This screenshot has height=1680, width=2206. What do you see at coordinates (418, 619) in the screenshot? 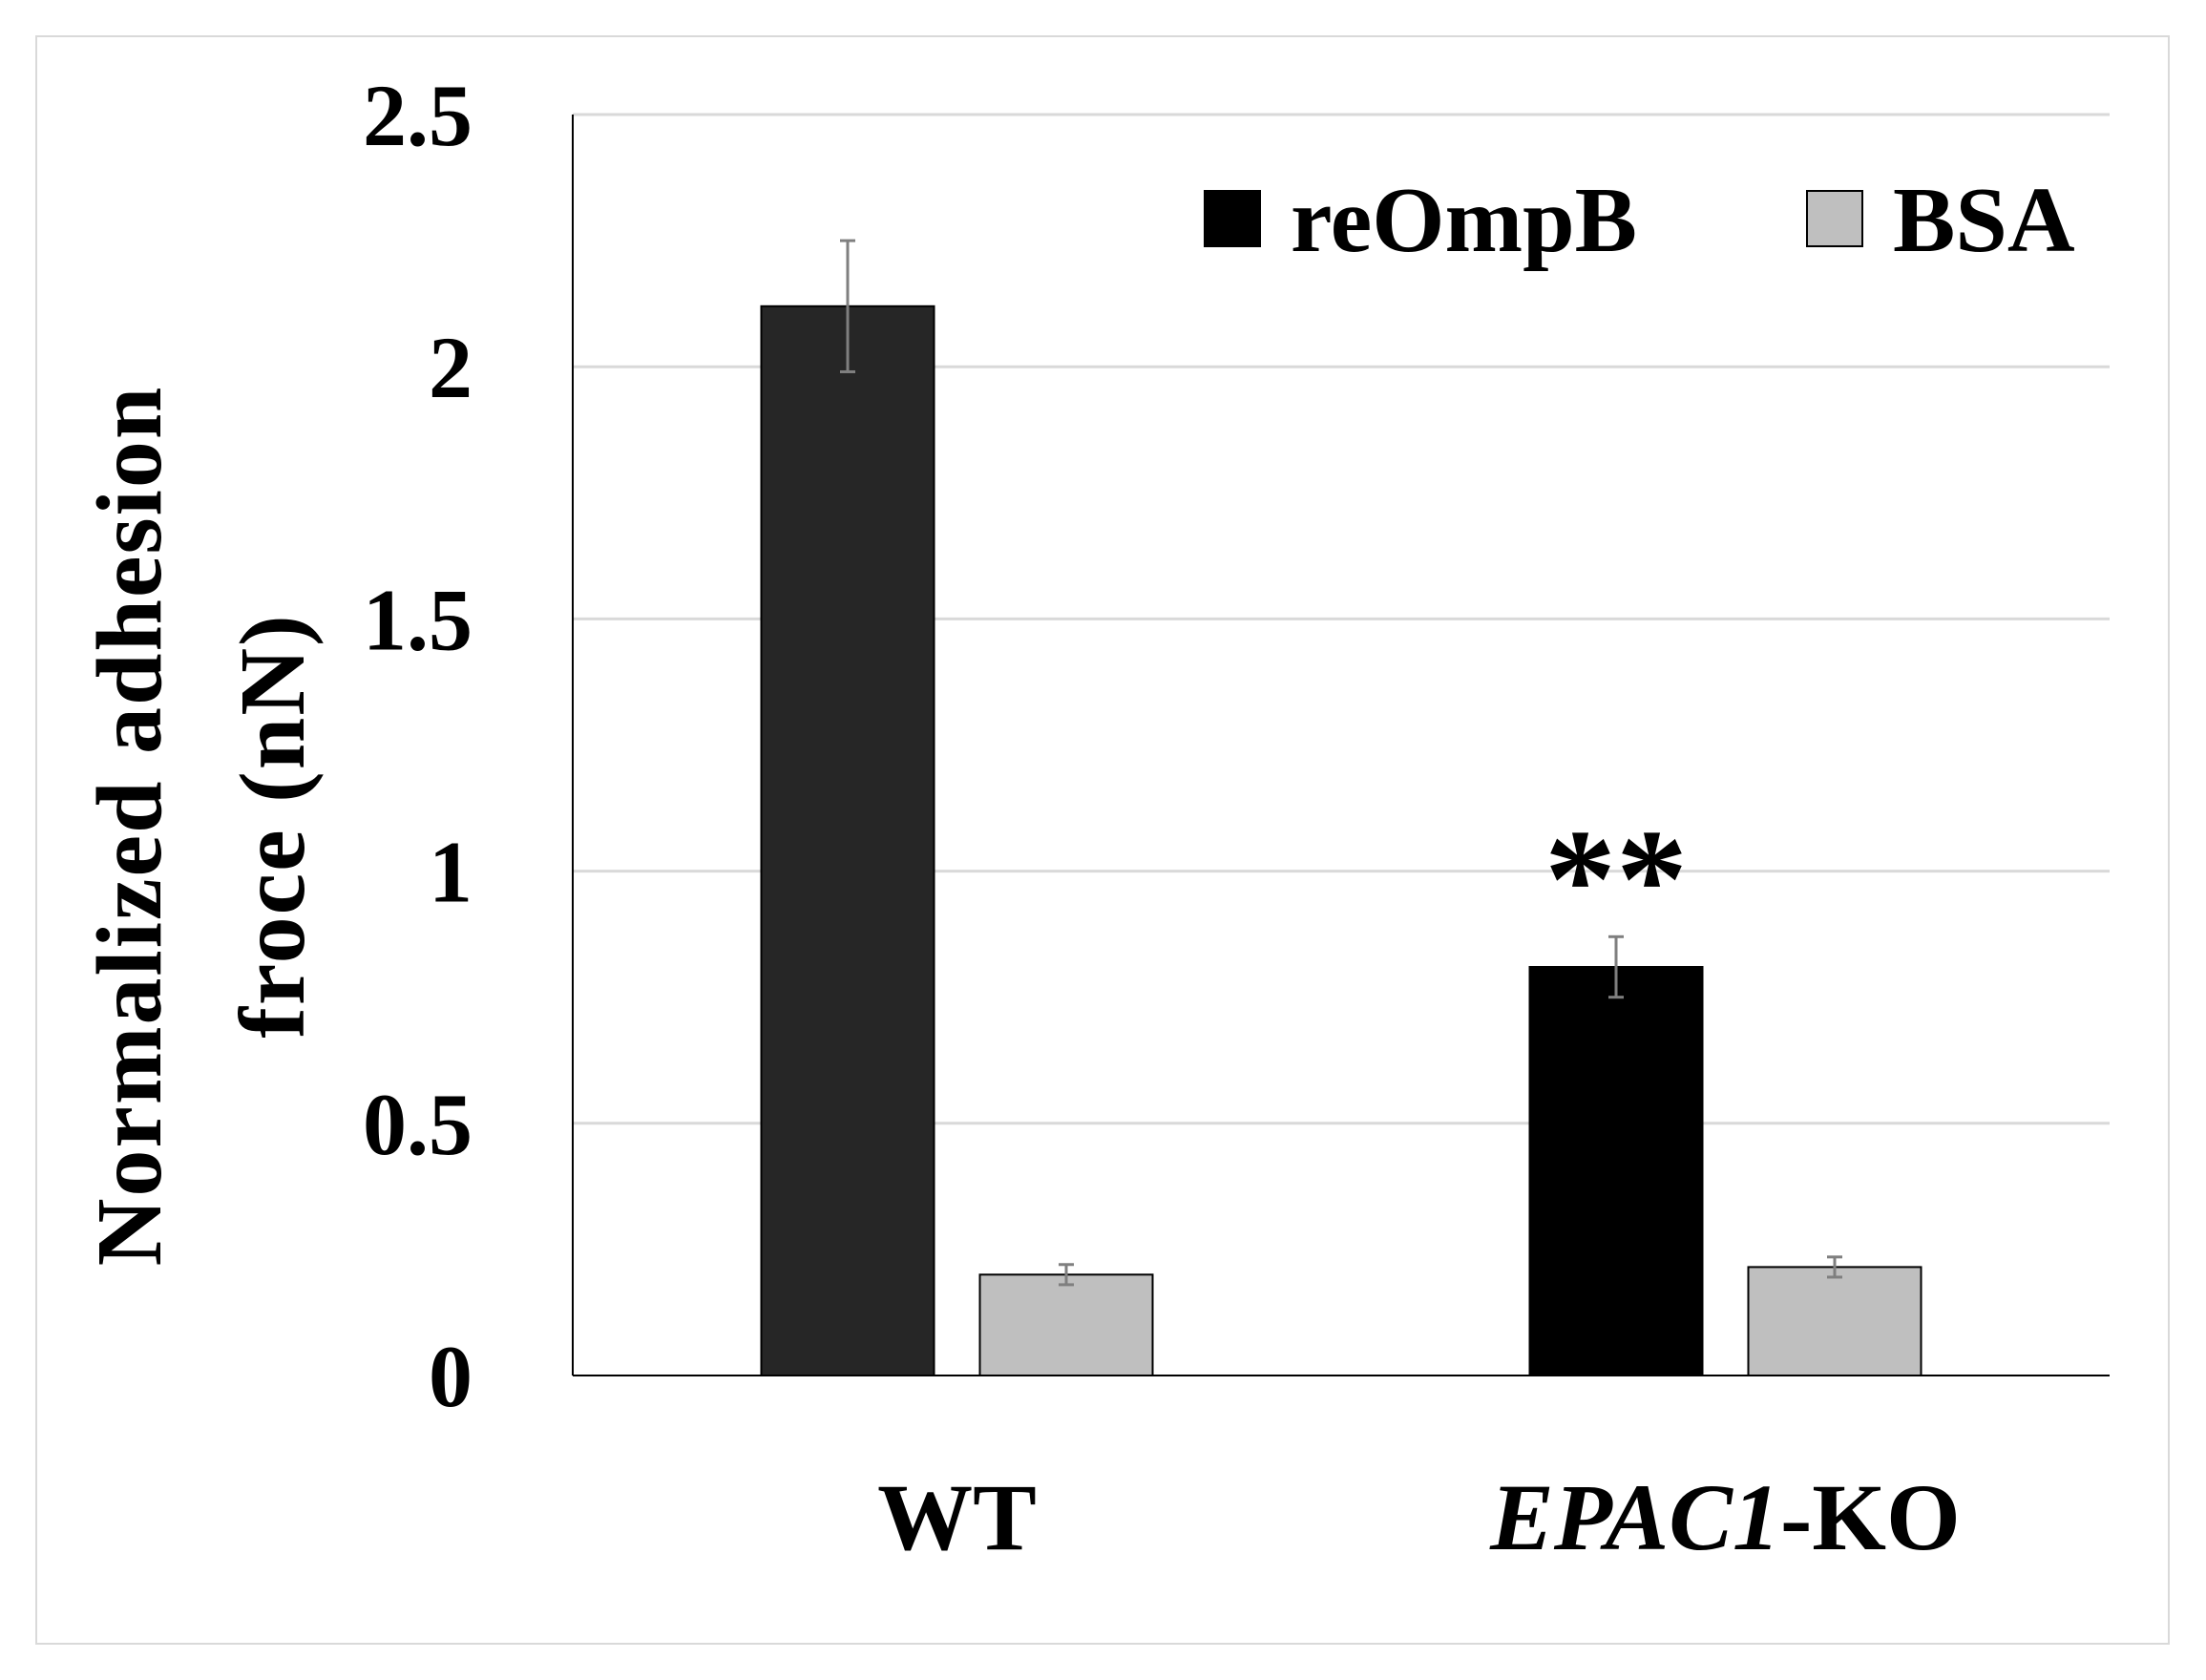
I see `y-tick-label: 1.5` at bounding box center [418, 619].